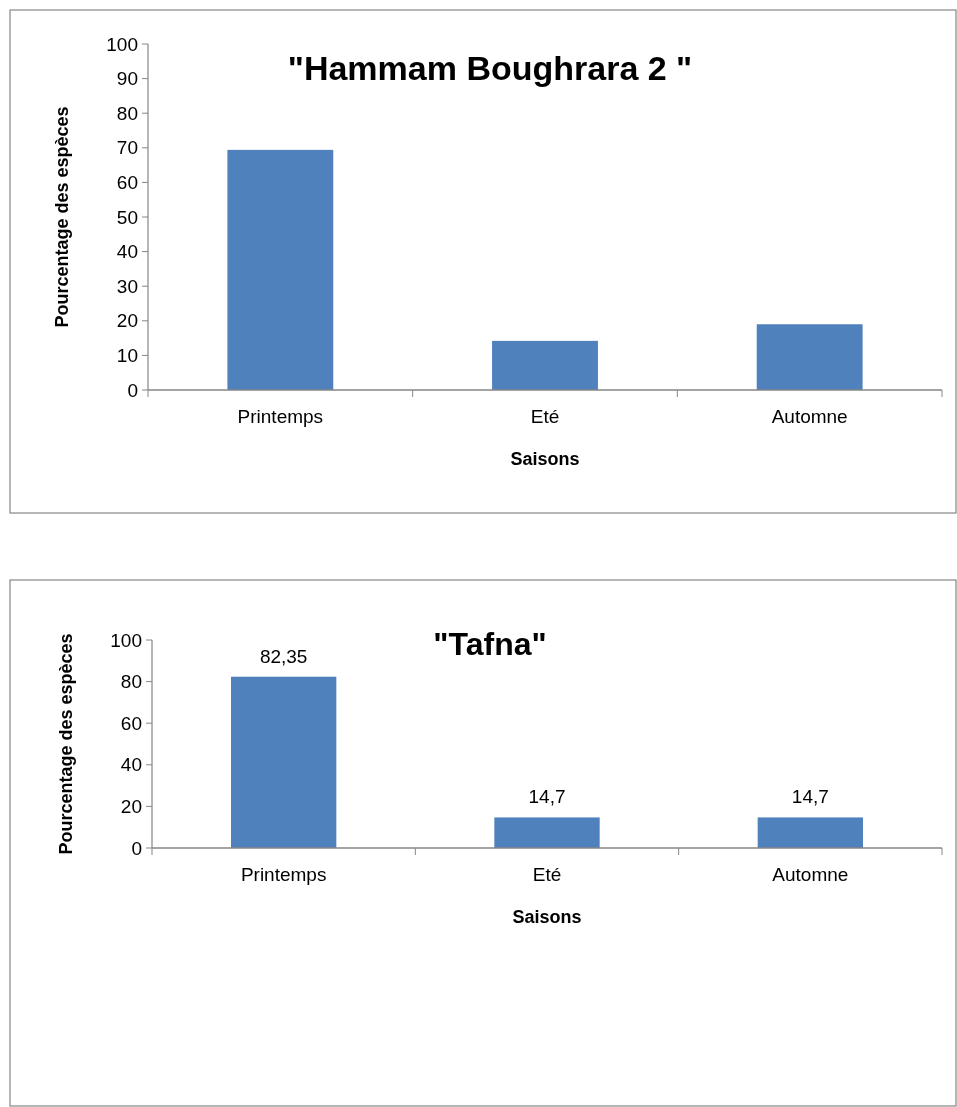  I want to click on chart-title: "Hammam Boughrara 2 ", so click(490, 68).